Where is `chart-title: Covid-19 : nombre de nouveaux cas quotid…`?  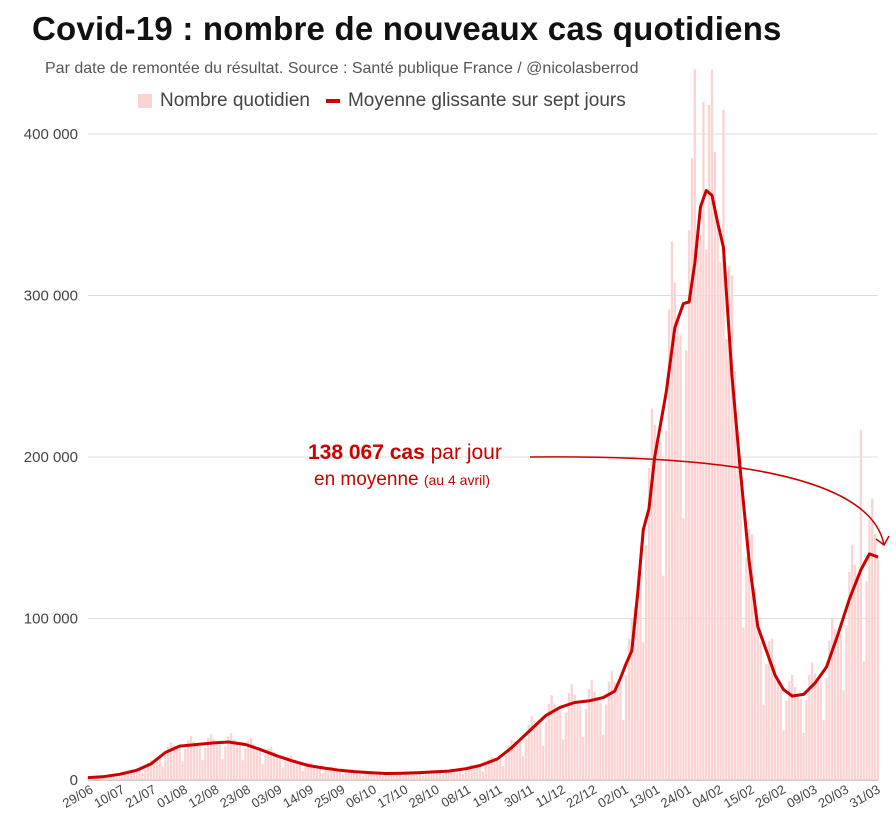 chart-title: Covid-19 : nombre de nouveaux cas quotid… is located at coordinates (407, 28).